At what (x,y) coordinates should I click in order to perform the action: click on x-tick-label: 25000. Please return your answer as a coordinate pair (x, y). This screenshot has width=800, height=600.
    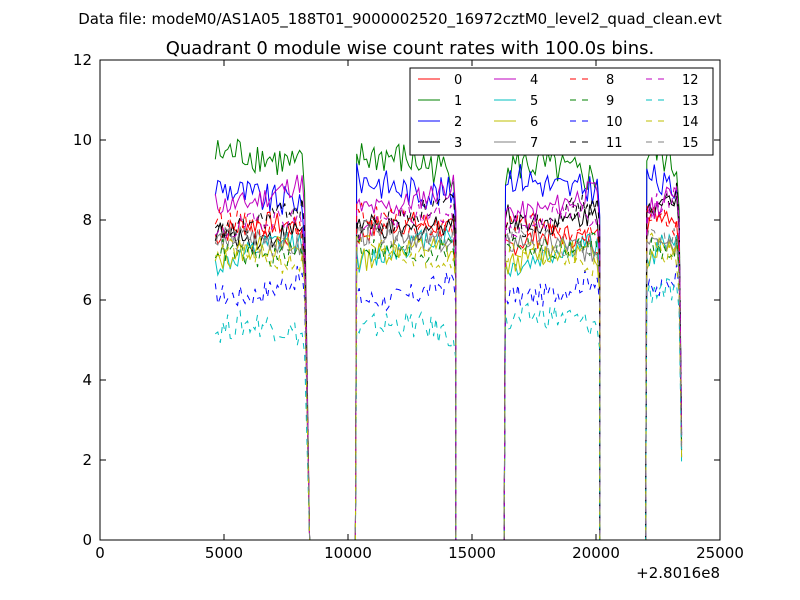
    Looking at the image, I should click on (720, 553).